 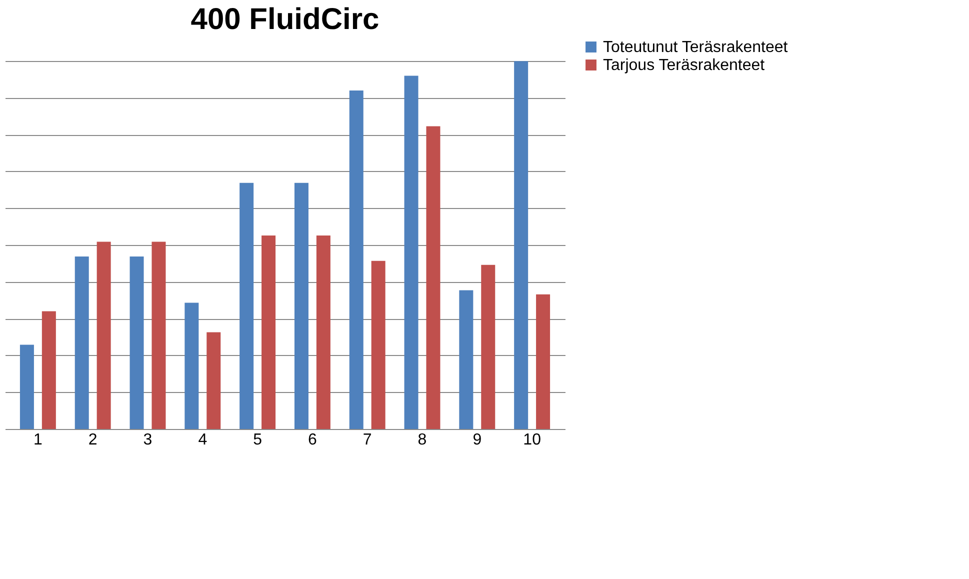 I want to click on x-tick-label: 3, so click(x=147, y=440).